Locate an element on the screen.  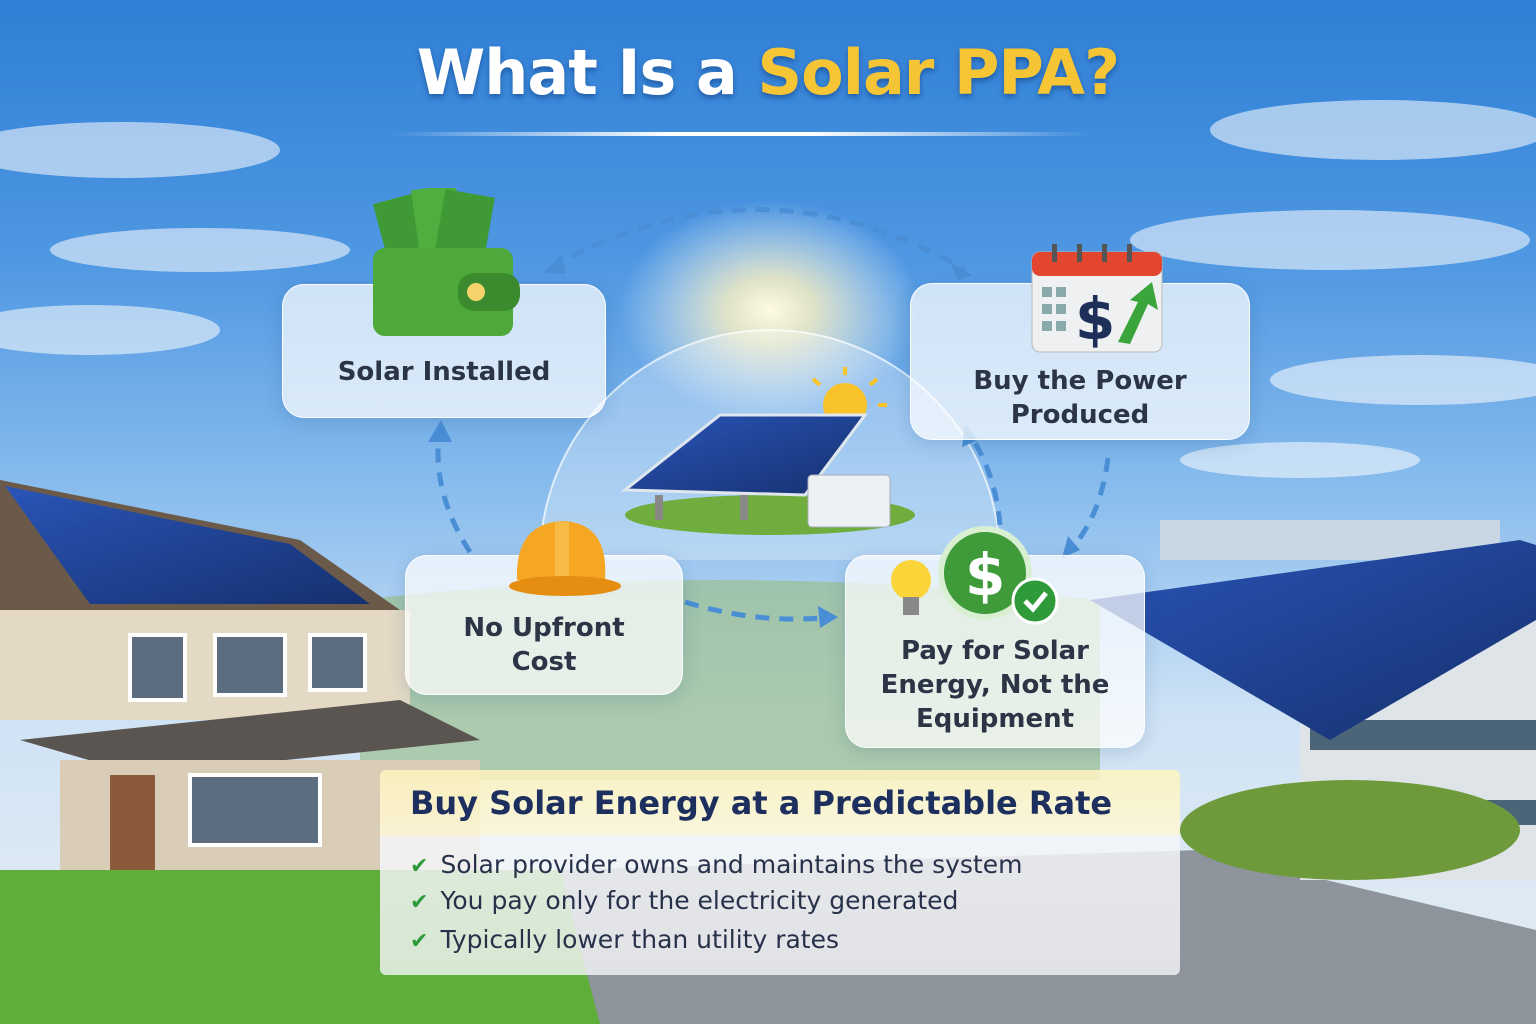
wallet-with-cash-icon is located at coordinates (446, 262).